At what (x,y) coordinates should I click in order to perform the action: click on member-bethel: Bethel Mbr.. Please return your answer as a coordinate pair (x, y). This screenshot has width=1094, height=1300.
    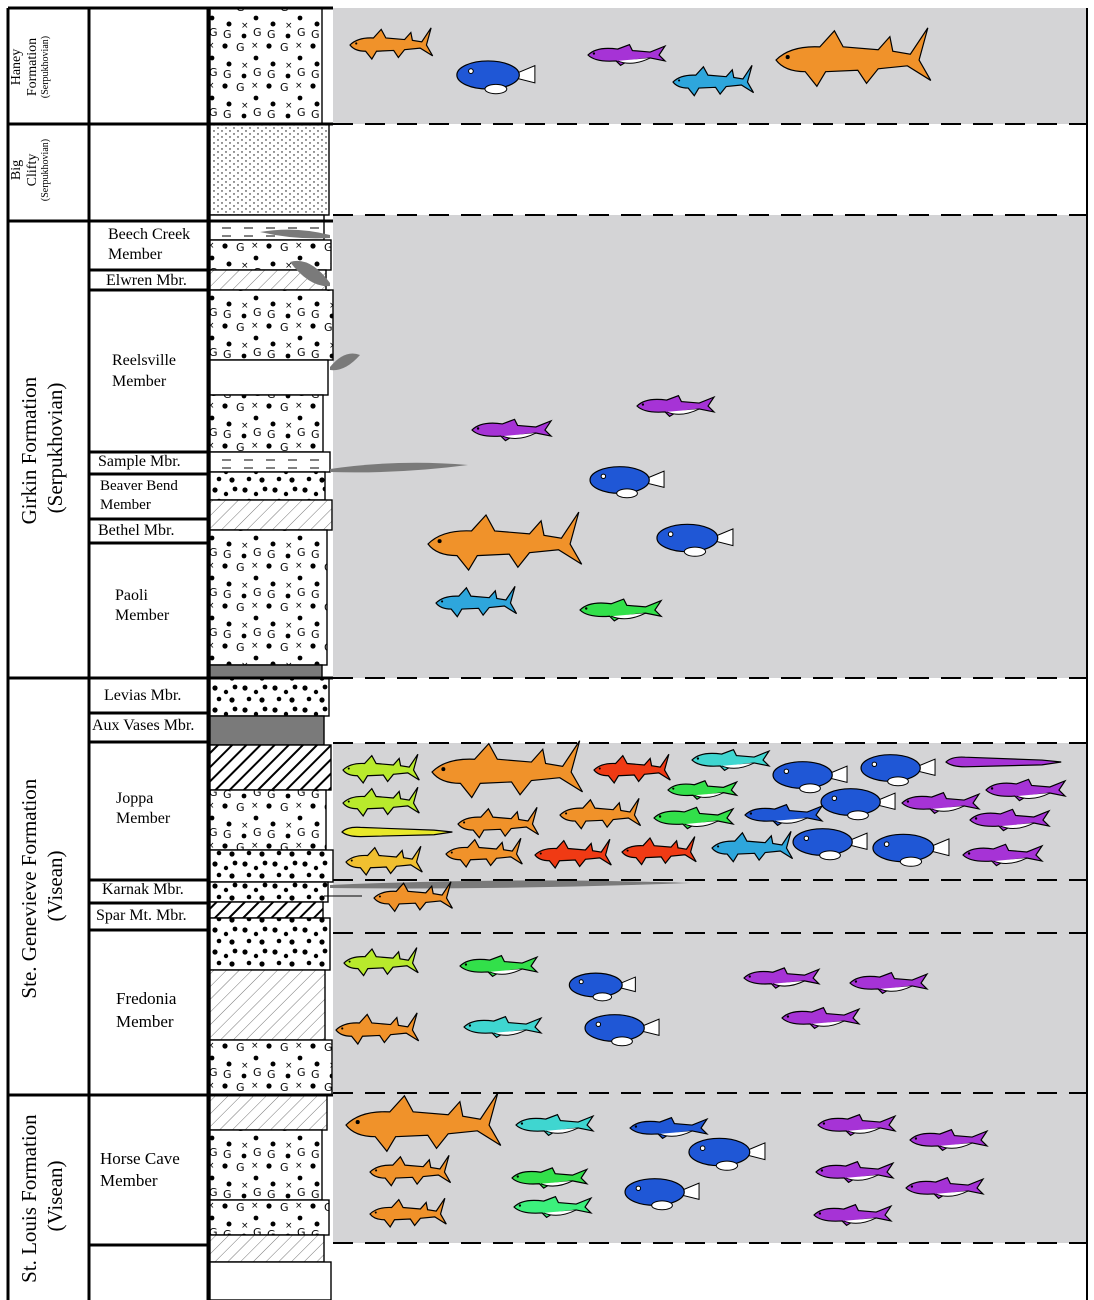
    Looking at the image, I should click on (136, 530).